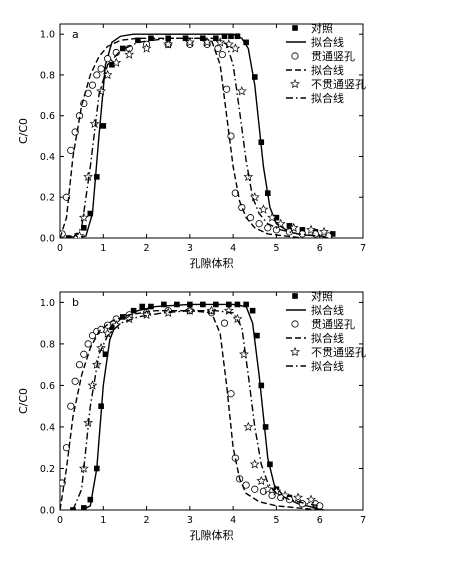 This screenshot has height=564, width=450. I want to click on y-tick-label: 0.4, so click(47, 157).